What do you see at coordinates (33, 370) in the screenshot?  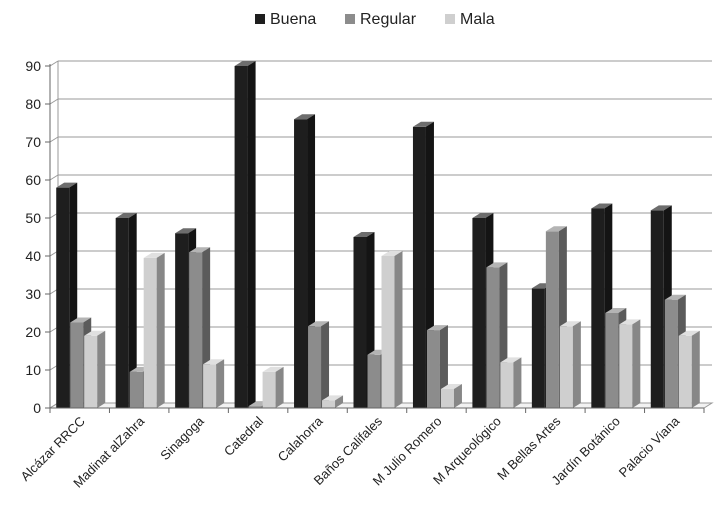 I see `y-tick-label: 10` at bounding box center [33, 370].